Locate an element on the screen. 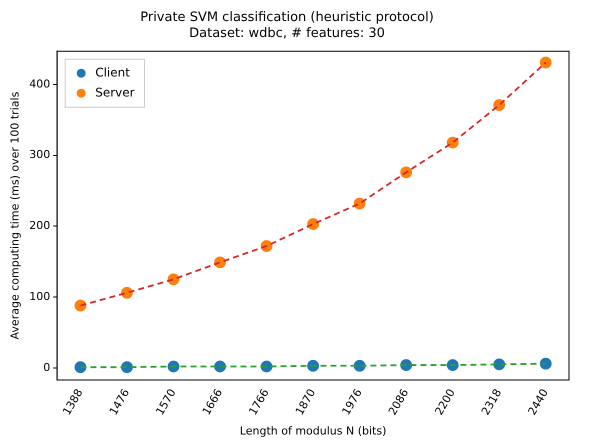 The height and width of the screenshot is (444, 589). y-tick-label: 0 is located at coordinates (46, 367).